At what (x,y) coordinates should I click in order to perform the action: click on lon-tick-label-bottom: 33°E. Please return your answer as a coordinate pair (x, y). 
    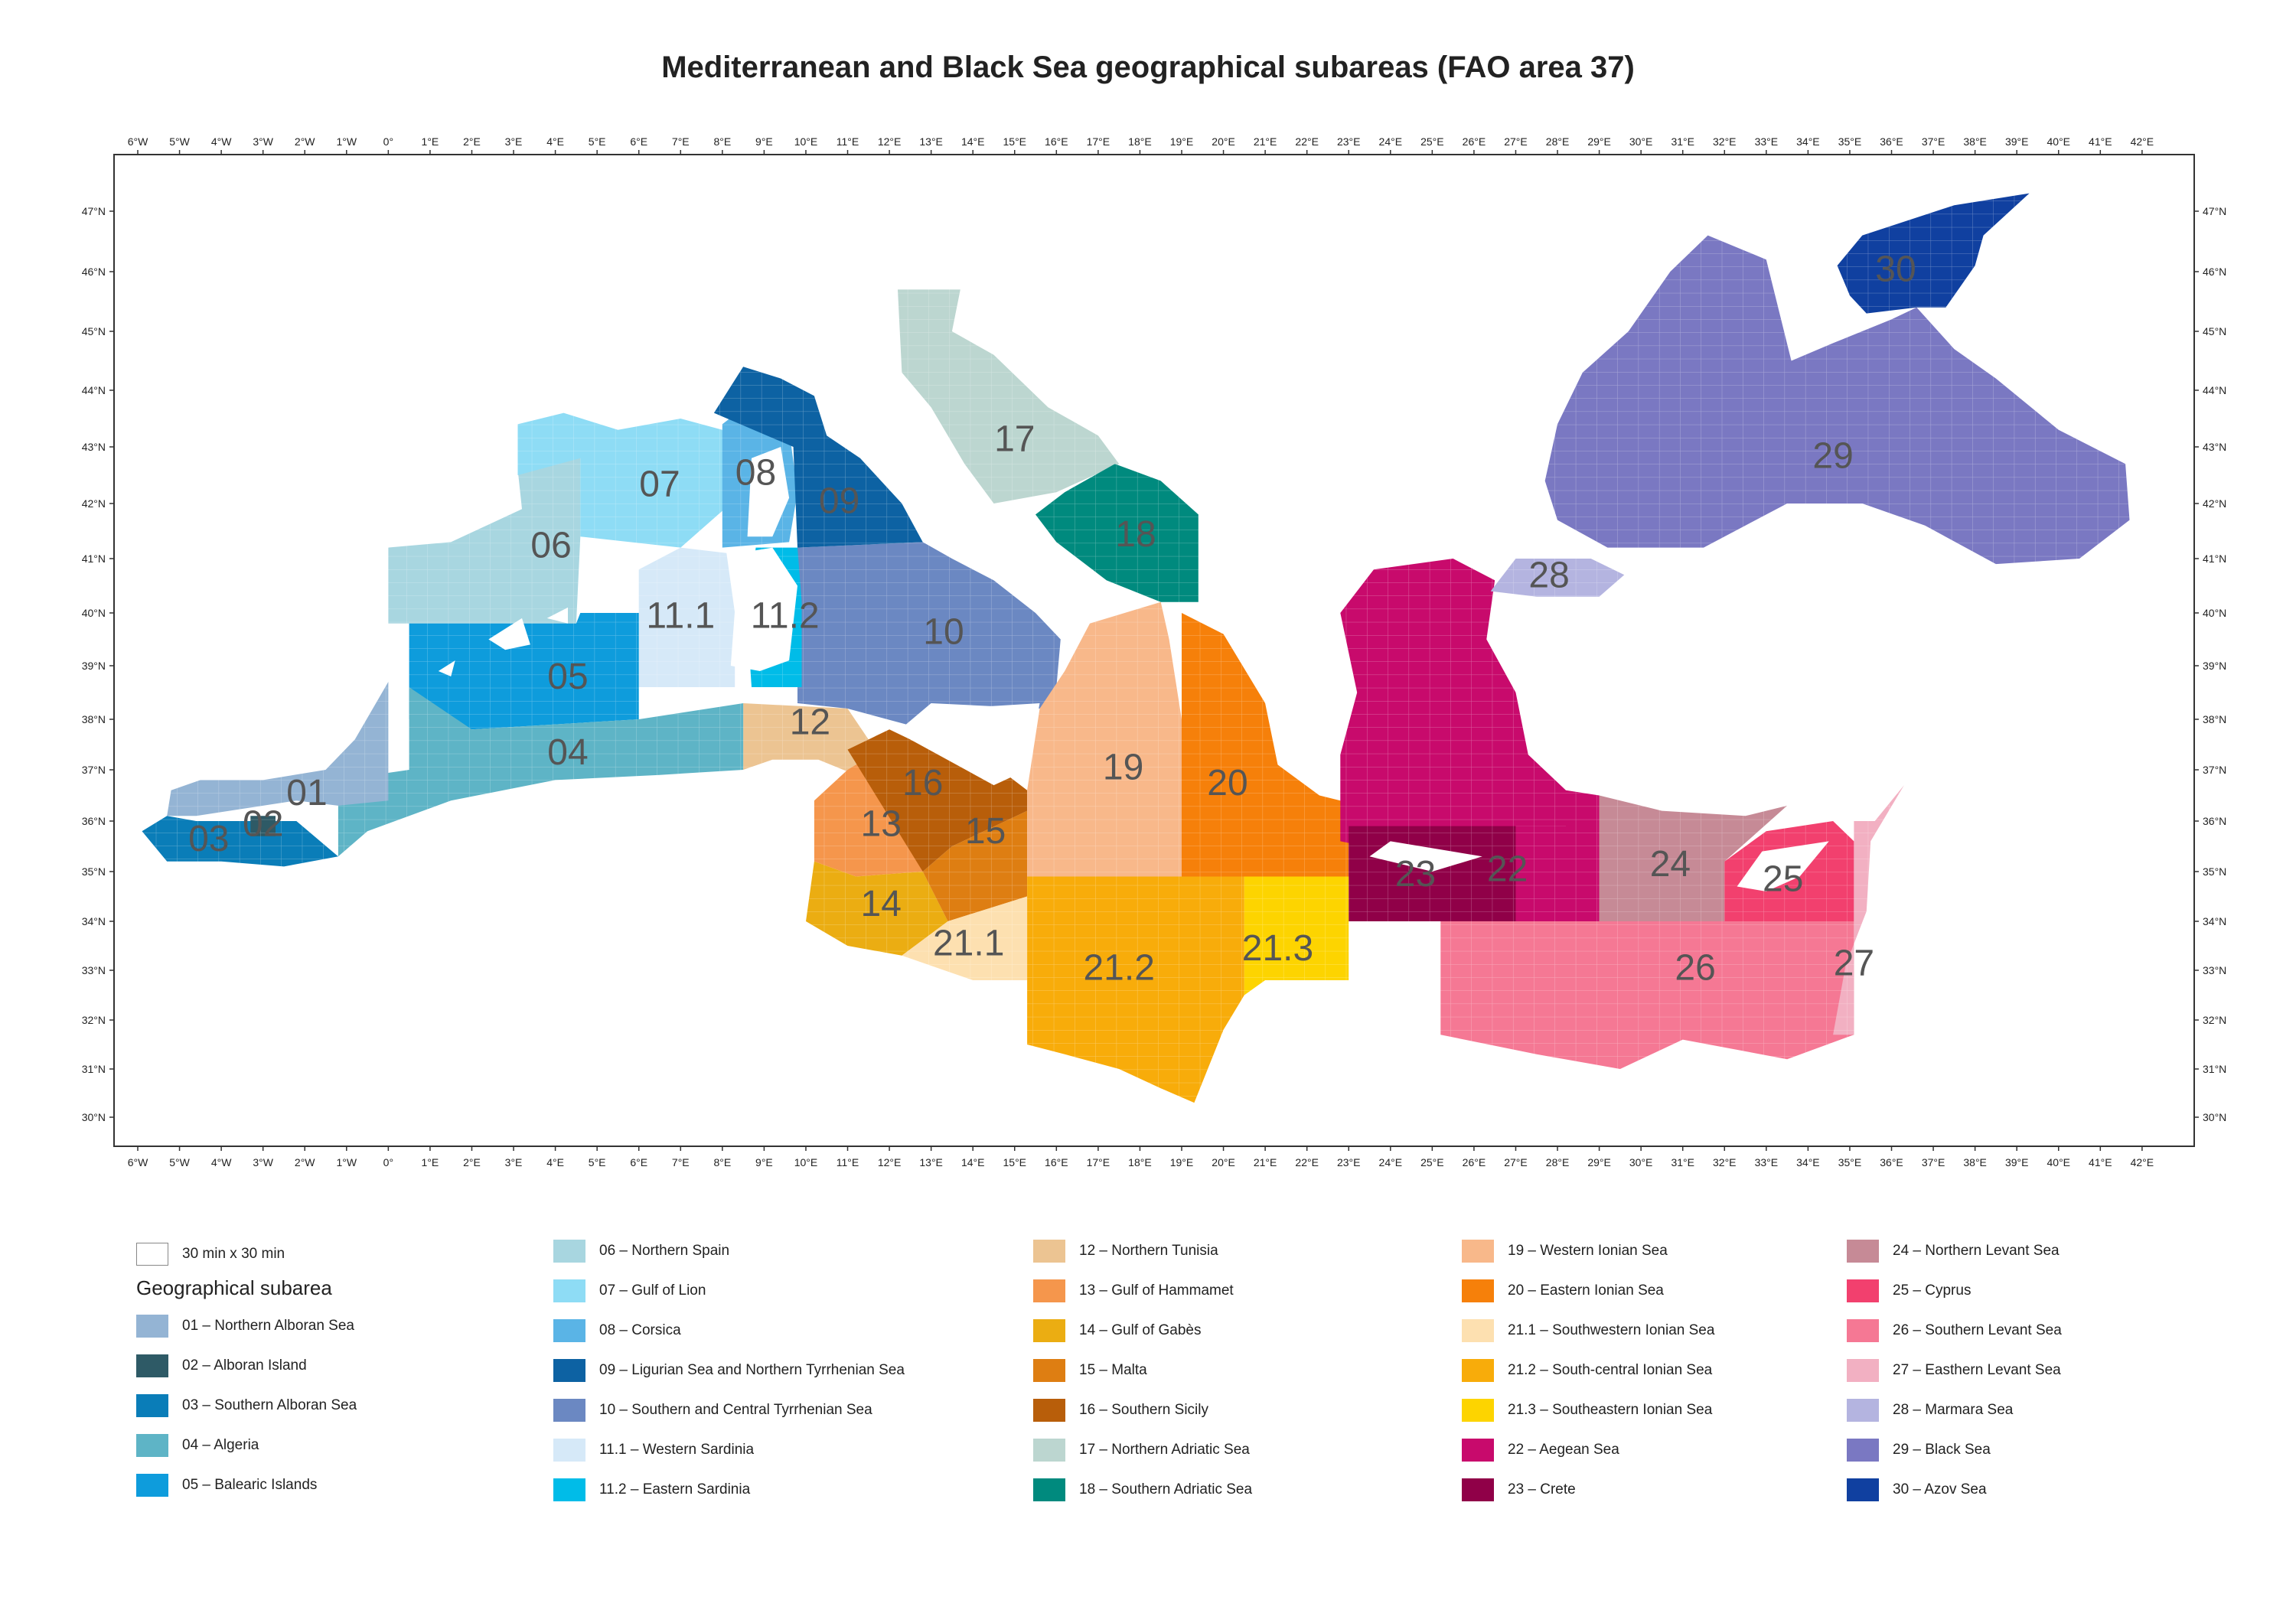
    Looking at the image, I should click on (1767, 1162).